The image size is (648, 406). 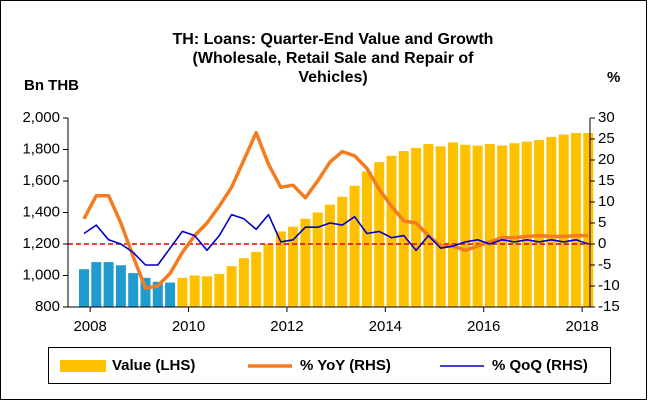 I want to click on y2-tick-label: 30, so click(x=606, y=117).